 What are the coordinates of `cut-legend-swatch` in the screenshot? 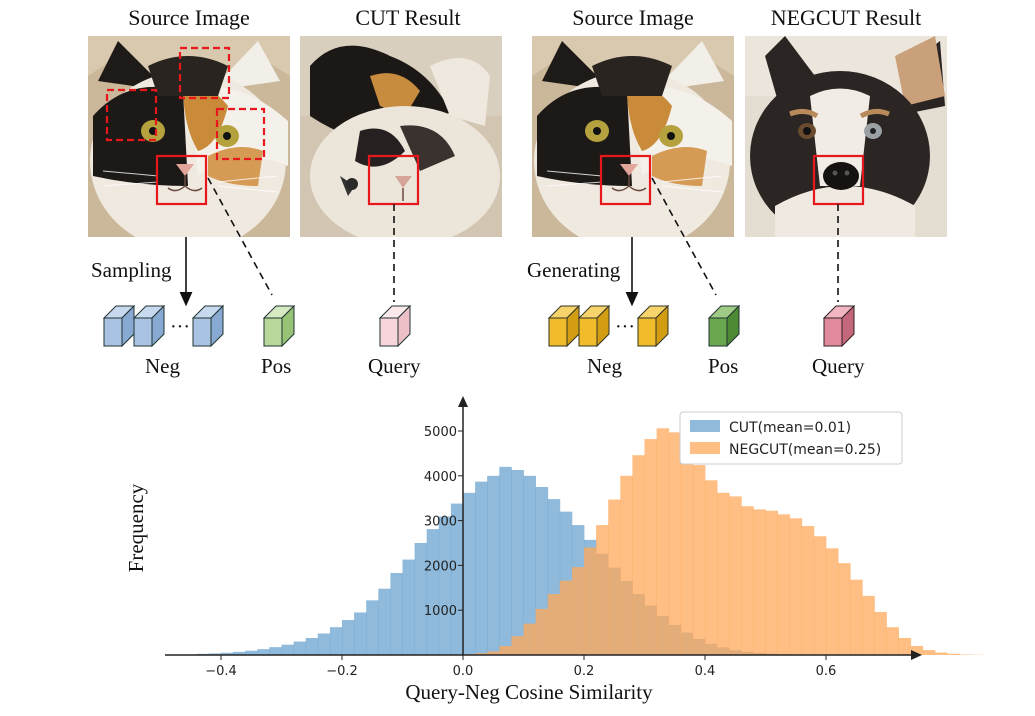 It's located at (705, 426).